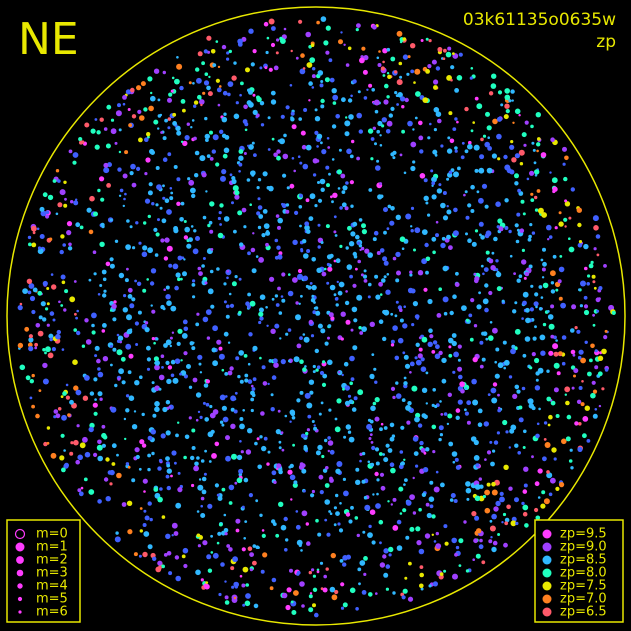 The height and width of the screenshot is (631, 631). I want to click on zp-marker, so click(547, 573).